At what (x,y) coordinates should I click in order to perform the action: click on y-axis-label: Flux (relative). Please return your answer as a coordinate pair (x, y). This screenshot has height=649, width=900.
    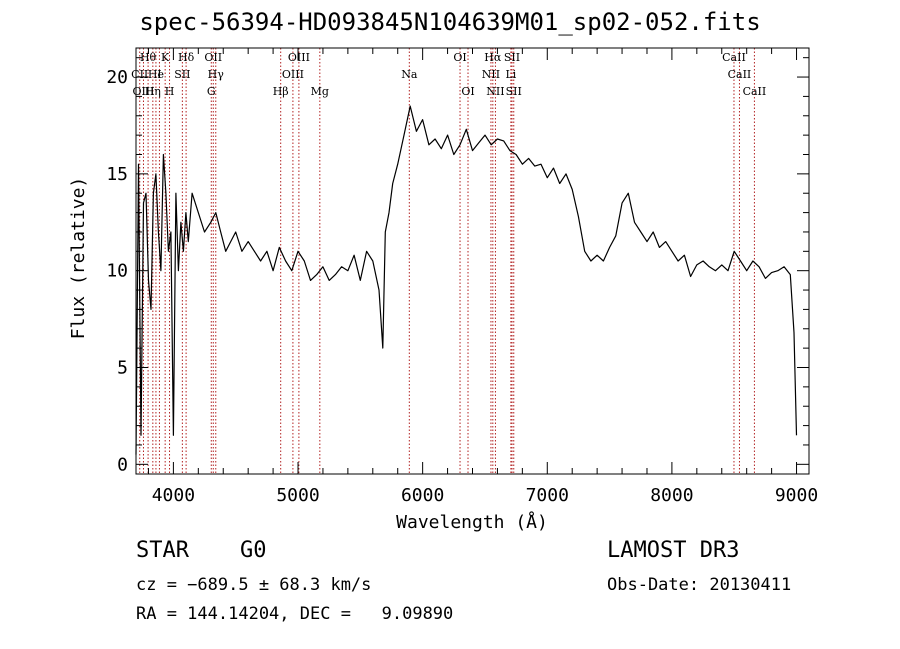
    Looking at the image, I should click on (78, 258).